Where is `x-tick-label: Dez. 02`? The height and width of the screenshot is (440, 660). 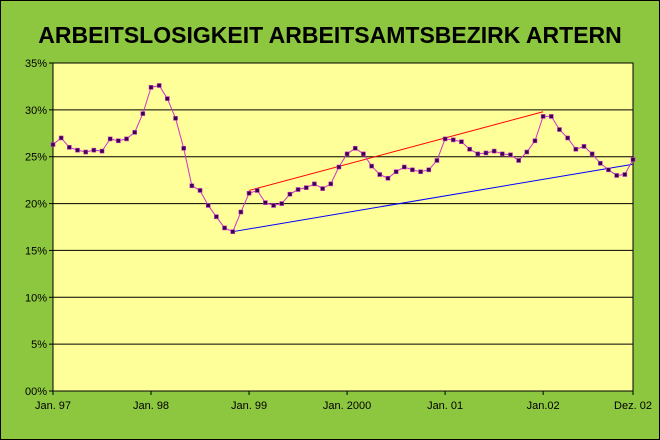
x-tick-label: Dez. 02 is located at coordinates (633, 406).